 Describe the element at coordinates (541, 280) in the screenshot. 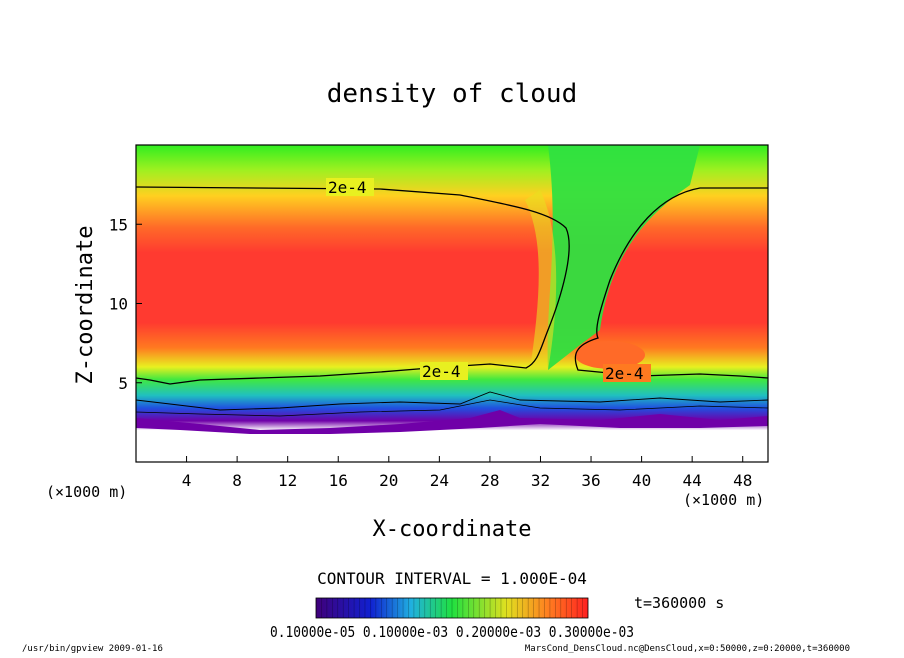

I see `updraft-edge` at that location.